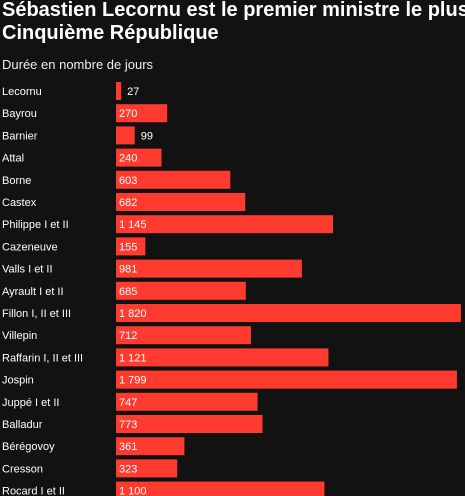 Image resolution: width=465 pixels, height=496 pixels. I want to click on value-label: 747, so click(128, 403).